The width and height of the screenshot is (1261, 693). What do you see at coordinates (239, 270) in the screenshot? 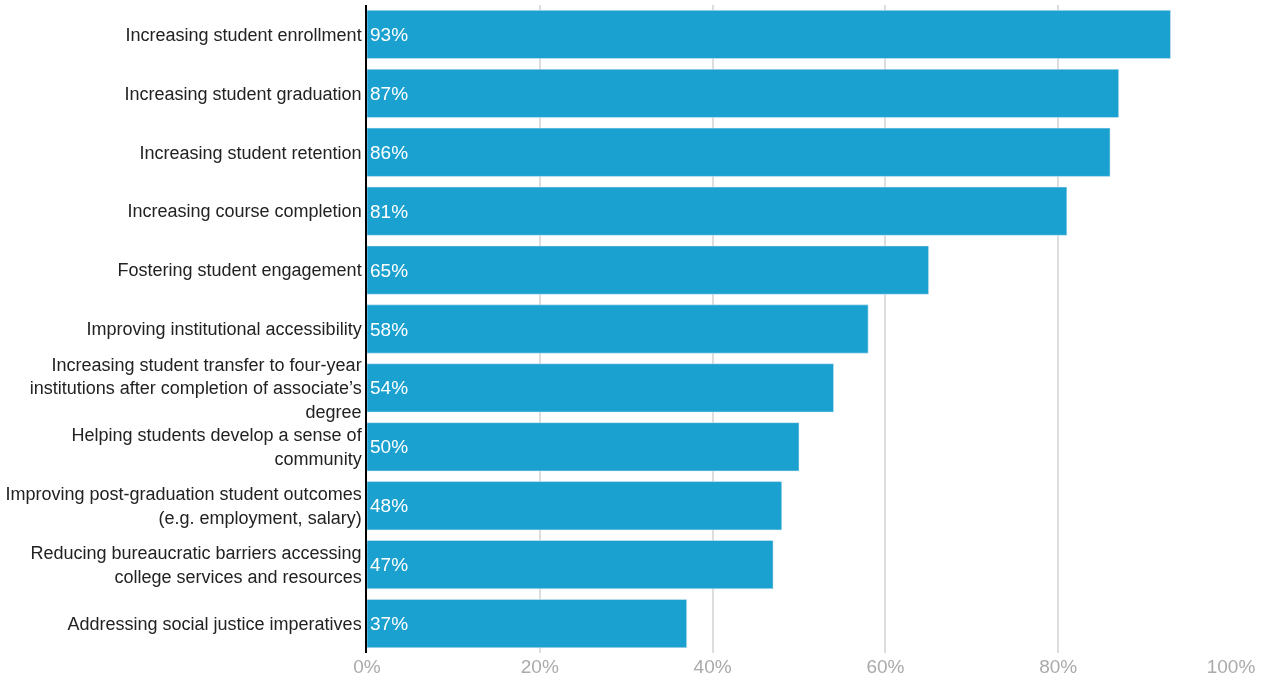
I see `y-tick-label: Fostering student engagement` at bounding box center [239, 270].